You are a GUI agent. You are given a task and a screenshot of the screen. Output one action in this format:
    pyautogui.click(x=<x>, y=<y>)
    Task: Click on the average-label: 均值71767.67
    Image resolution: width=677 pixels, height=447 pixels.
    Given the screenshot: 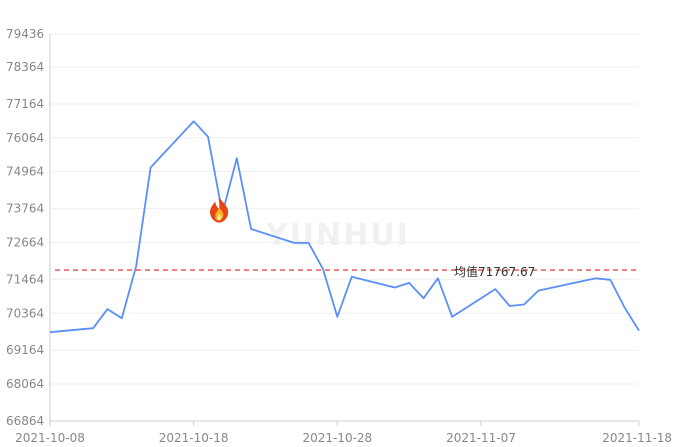 What is the action you would take?
    pyautogui.click(x=494, y=271)
    